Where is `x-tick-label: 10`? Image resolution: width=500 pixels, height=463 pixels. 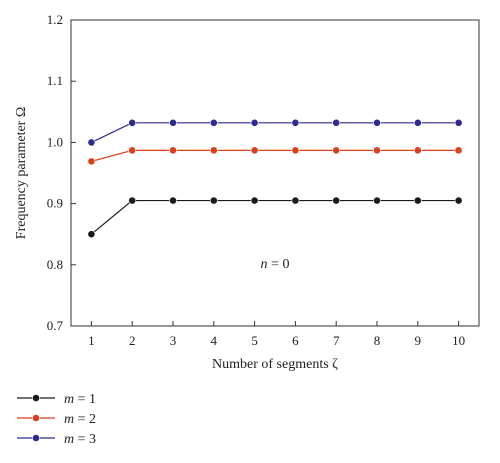 x-tick-label: 10 is located at coordinates (458, 340).